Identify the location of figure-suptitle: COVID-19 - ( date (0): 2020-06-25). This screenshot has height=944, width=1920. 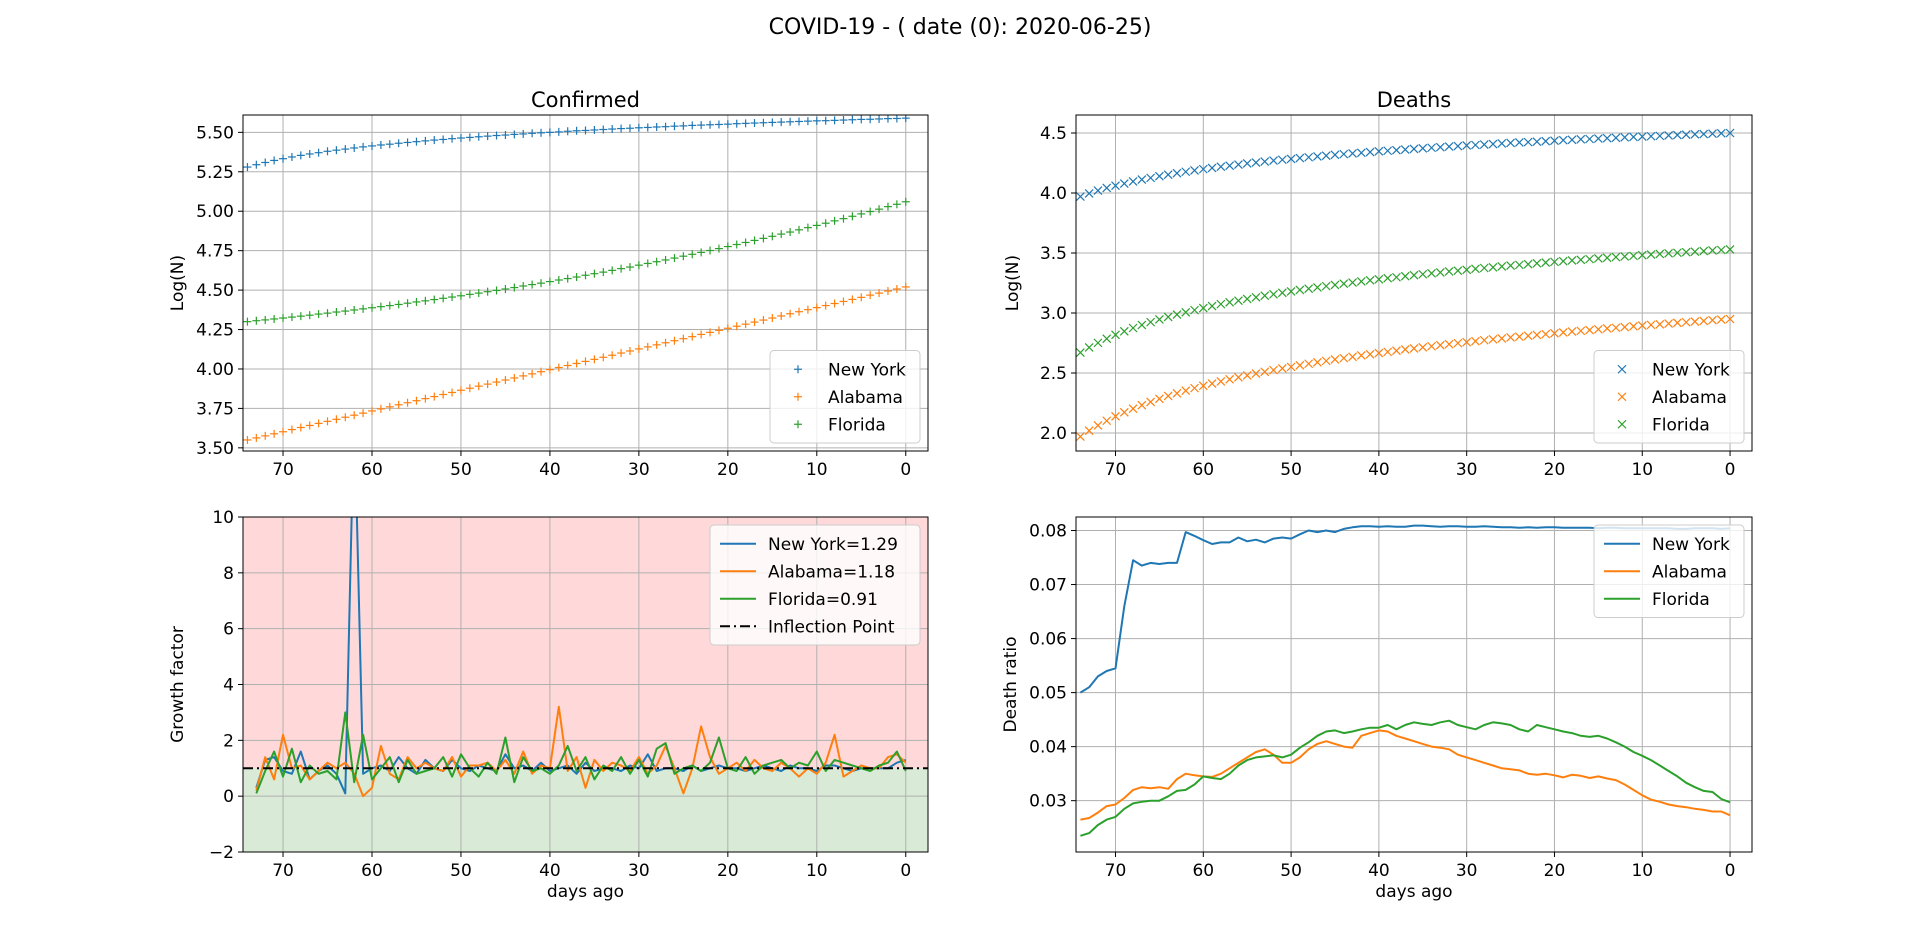
(960, 27).